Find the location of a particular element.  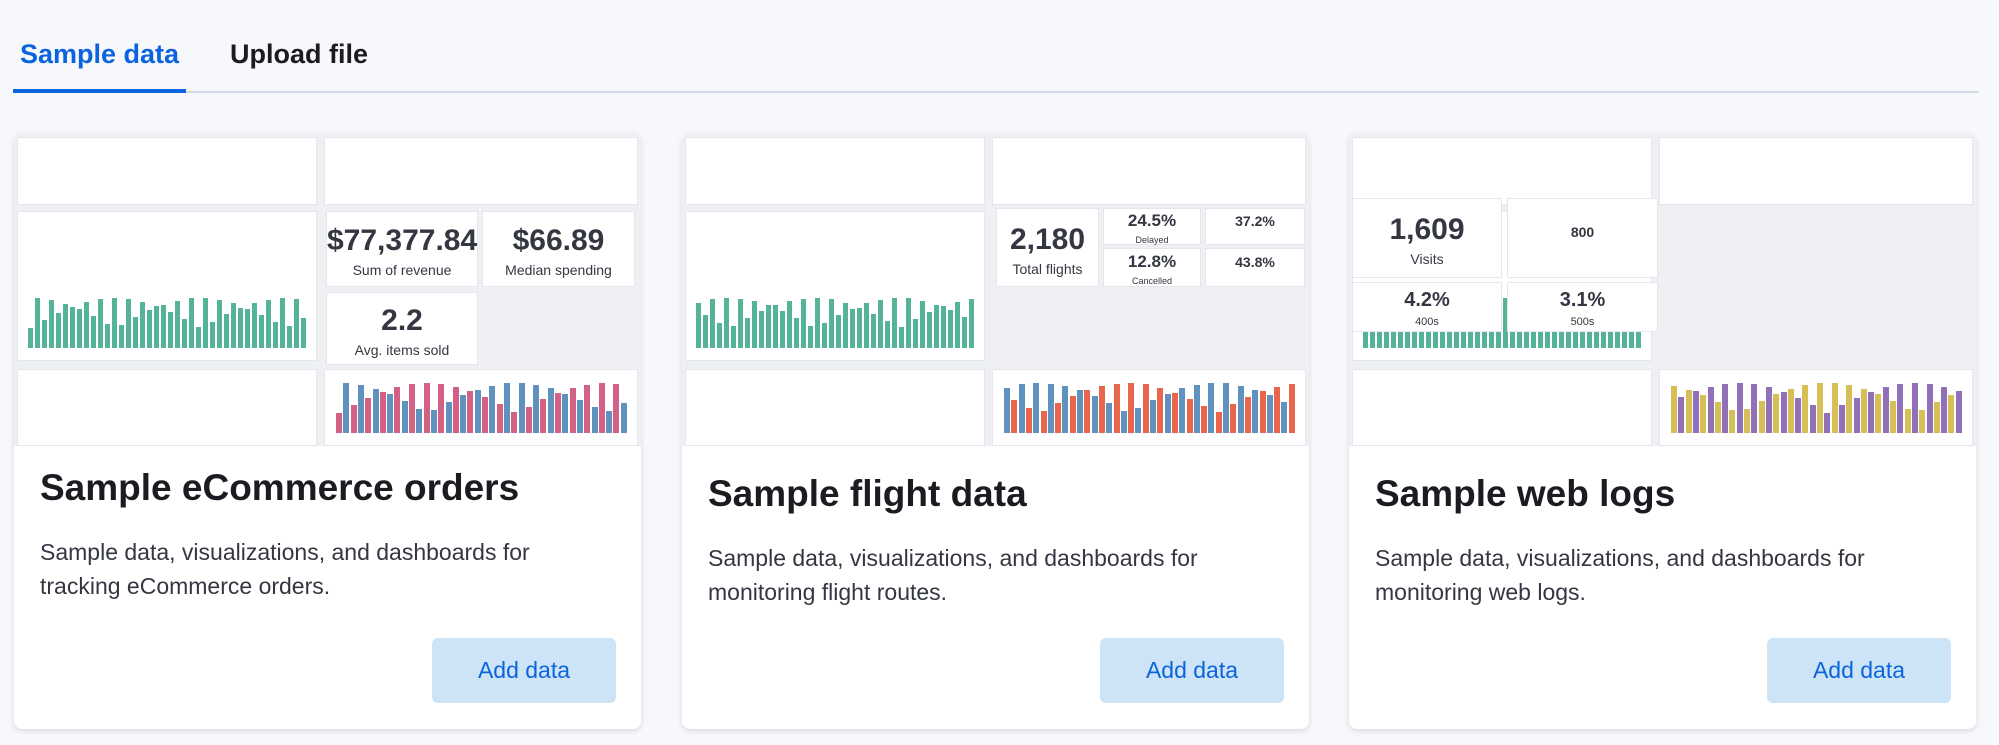

metric-label: Avg. items sold is located at coordinates (402, 349).